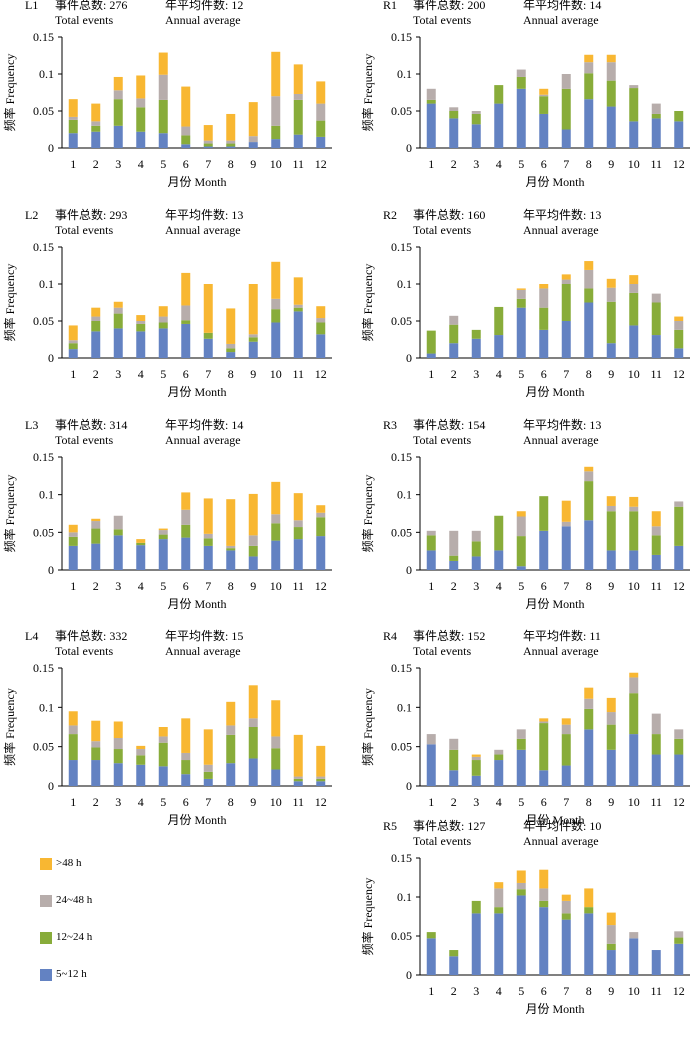 This screenshot has height=1050, width=700. Describe the element at coordinates (442, 651) in the screenshot. I see `total-events-en-label: Total events` at that location.